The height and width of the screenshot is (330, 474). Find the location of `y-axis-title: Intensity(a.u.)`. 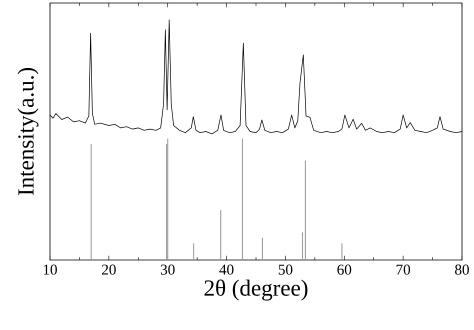

y-axis-title: Intensity(a.u.) is located at coordinates (28, 132).